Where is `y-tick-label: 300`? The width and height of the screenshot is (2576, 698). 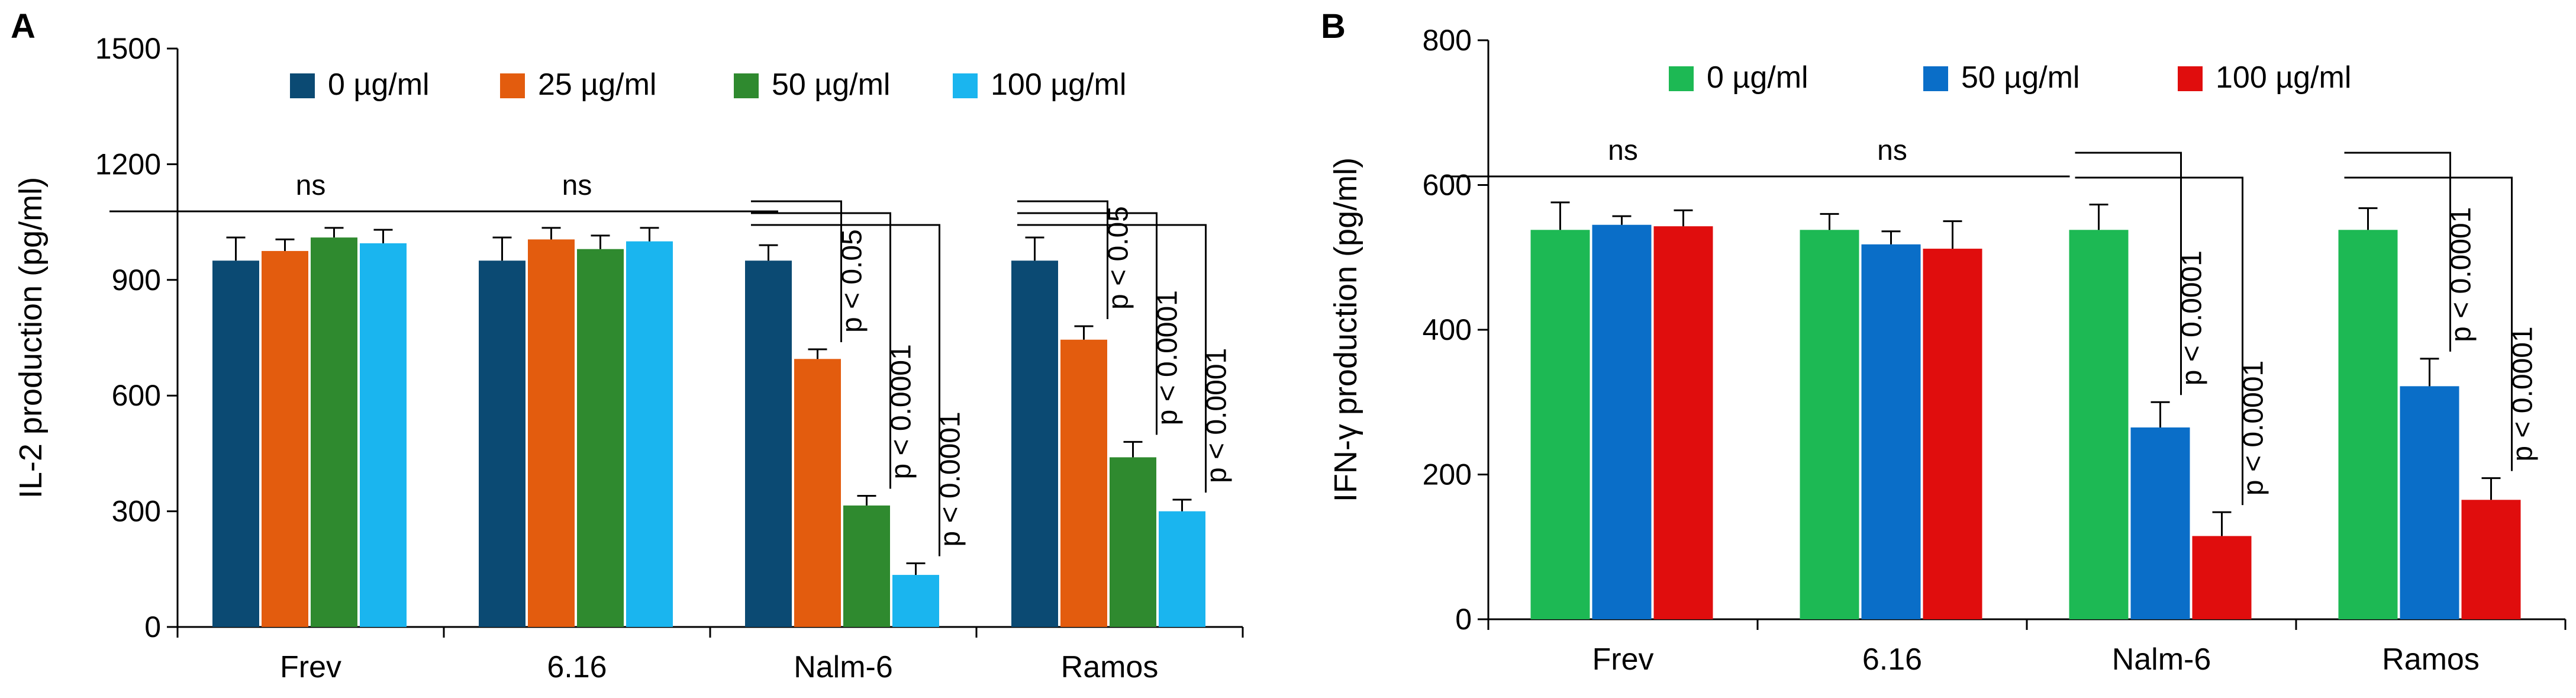
y-tick-label: 300 is located at coordinates (136, 511).